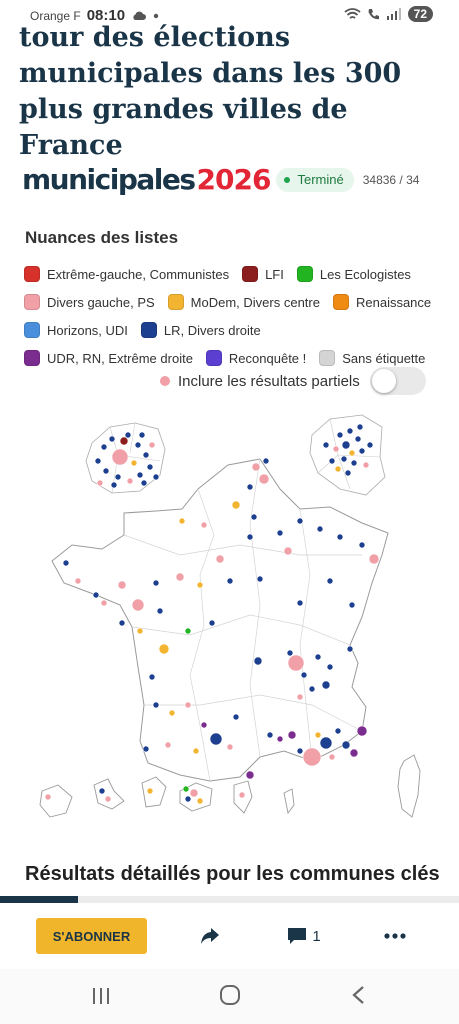  Describe the element at coordinates (397, 381) in the screenshot. I see `partial-results-toggle` at that location.